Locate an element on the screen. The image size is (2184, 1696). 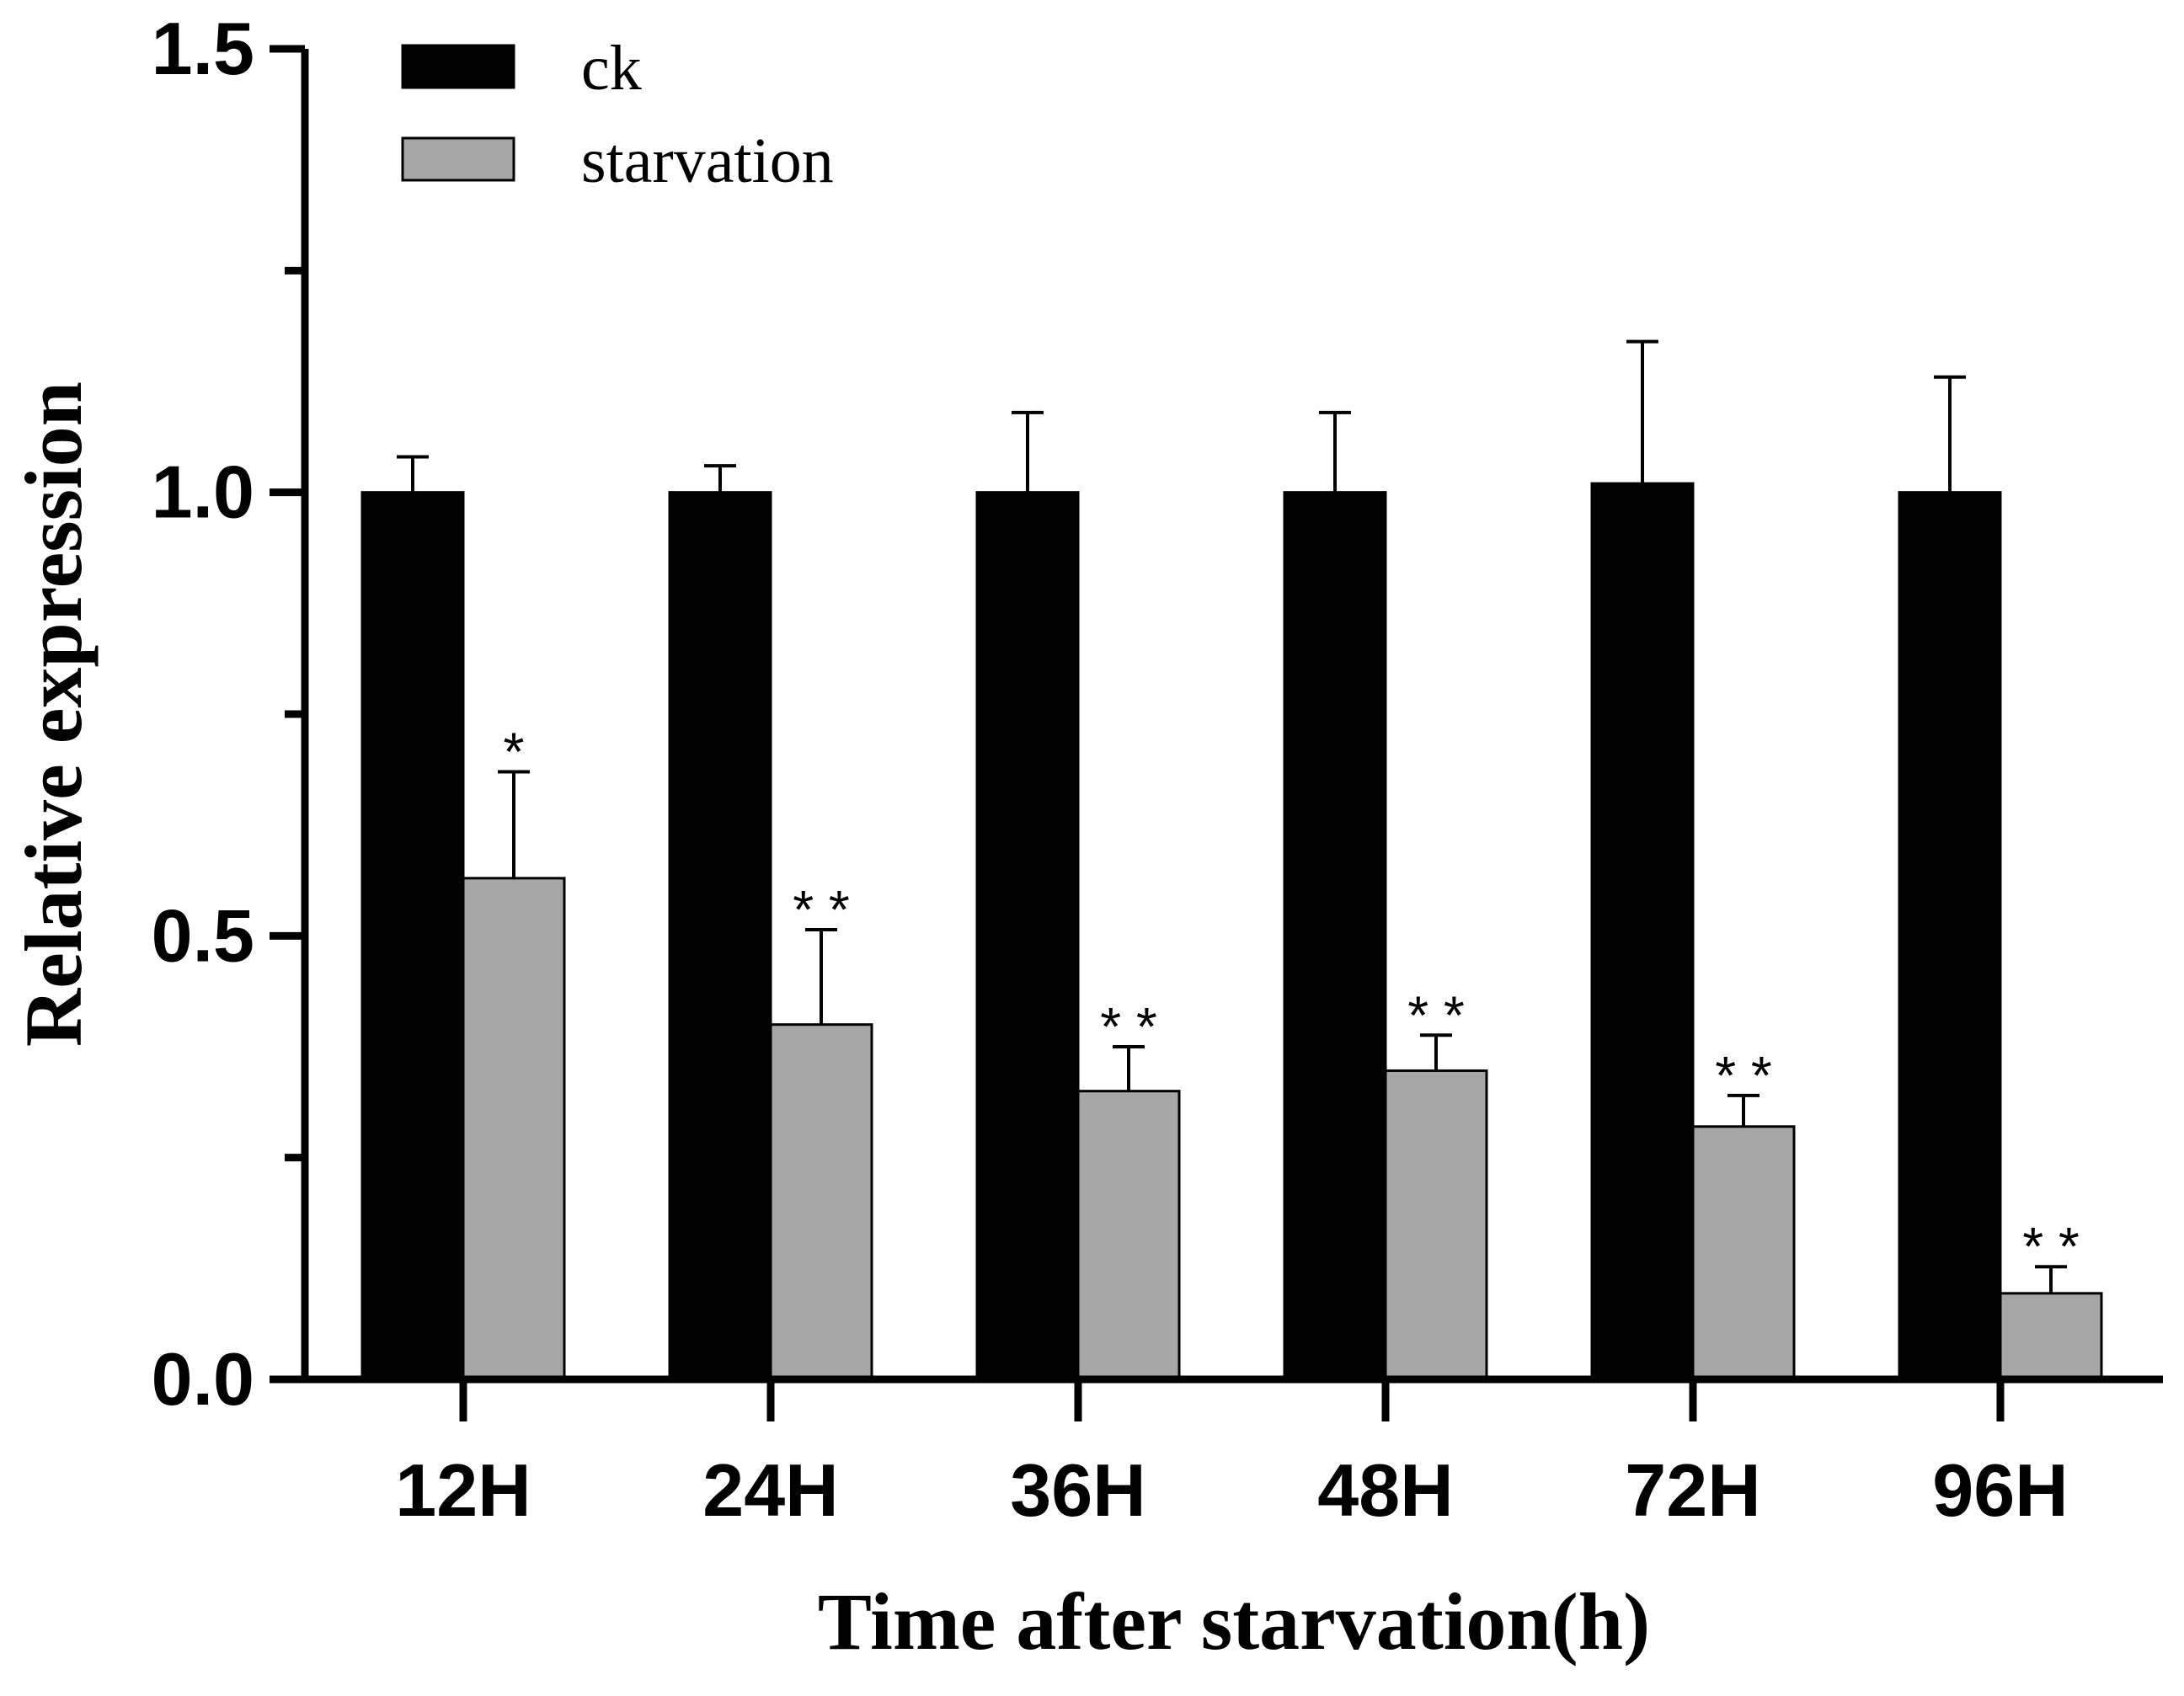
legend: ck starvation is located at coordinates (617, 114).